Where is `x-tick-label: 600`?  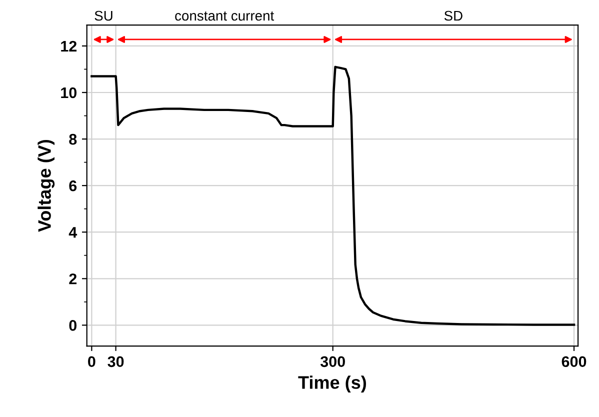 x-tick-label: 600 is located at coordinates (574, 362).